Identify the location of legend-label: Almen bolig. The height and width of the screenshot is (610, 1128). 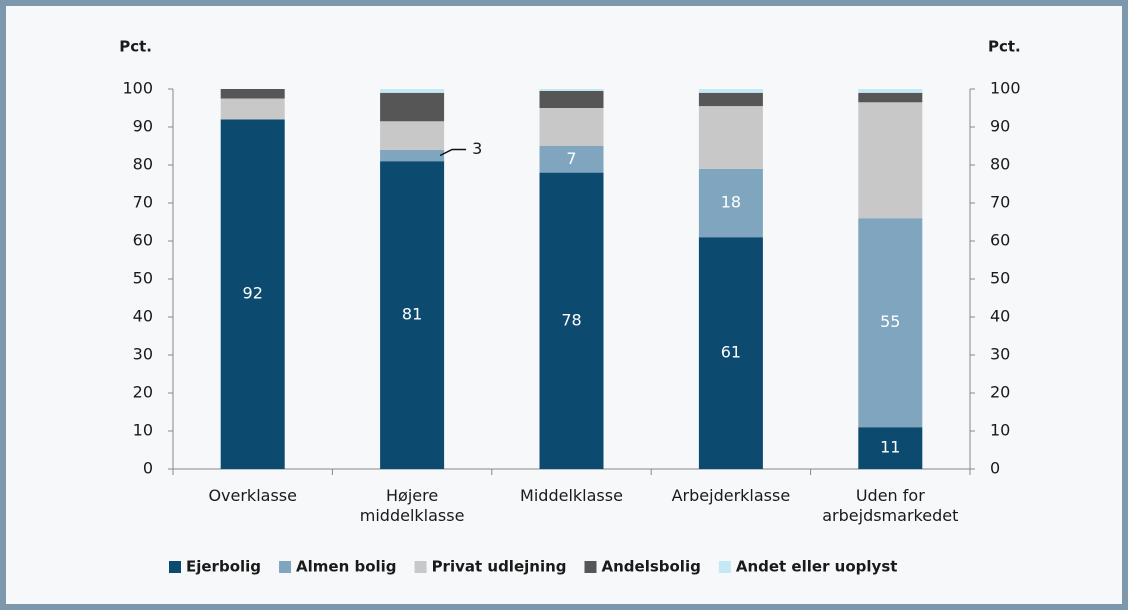
(346, 567).